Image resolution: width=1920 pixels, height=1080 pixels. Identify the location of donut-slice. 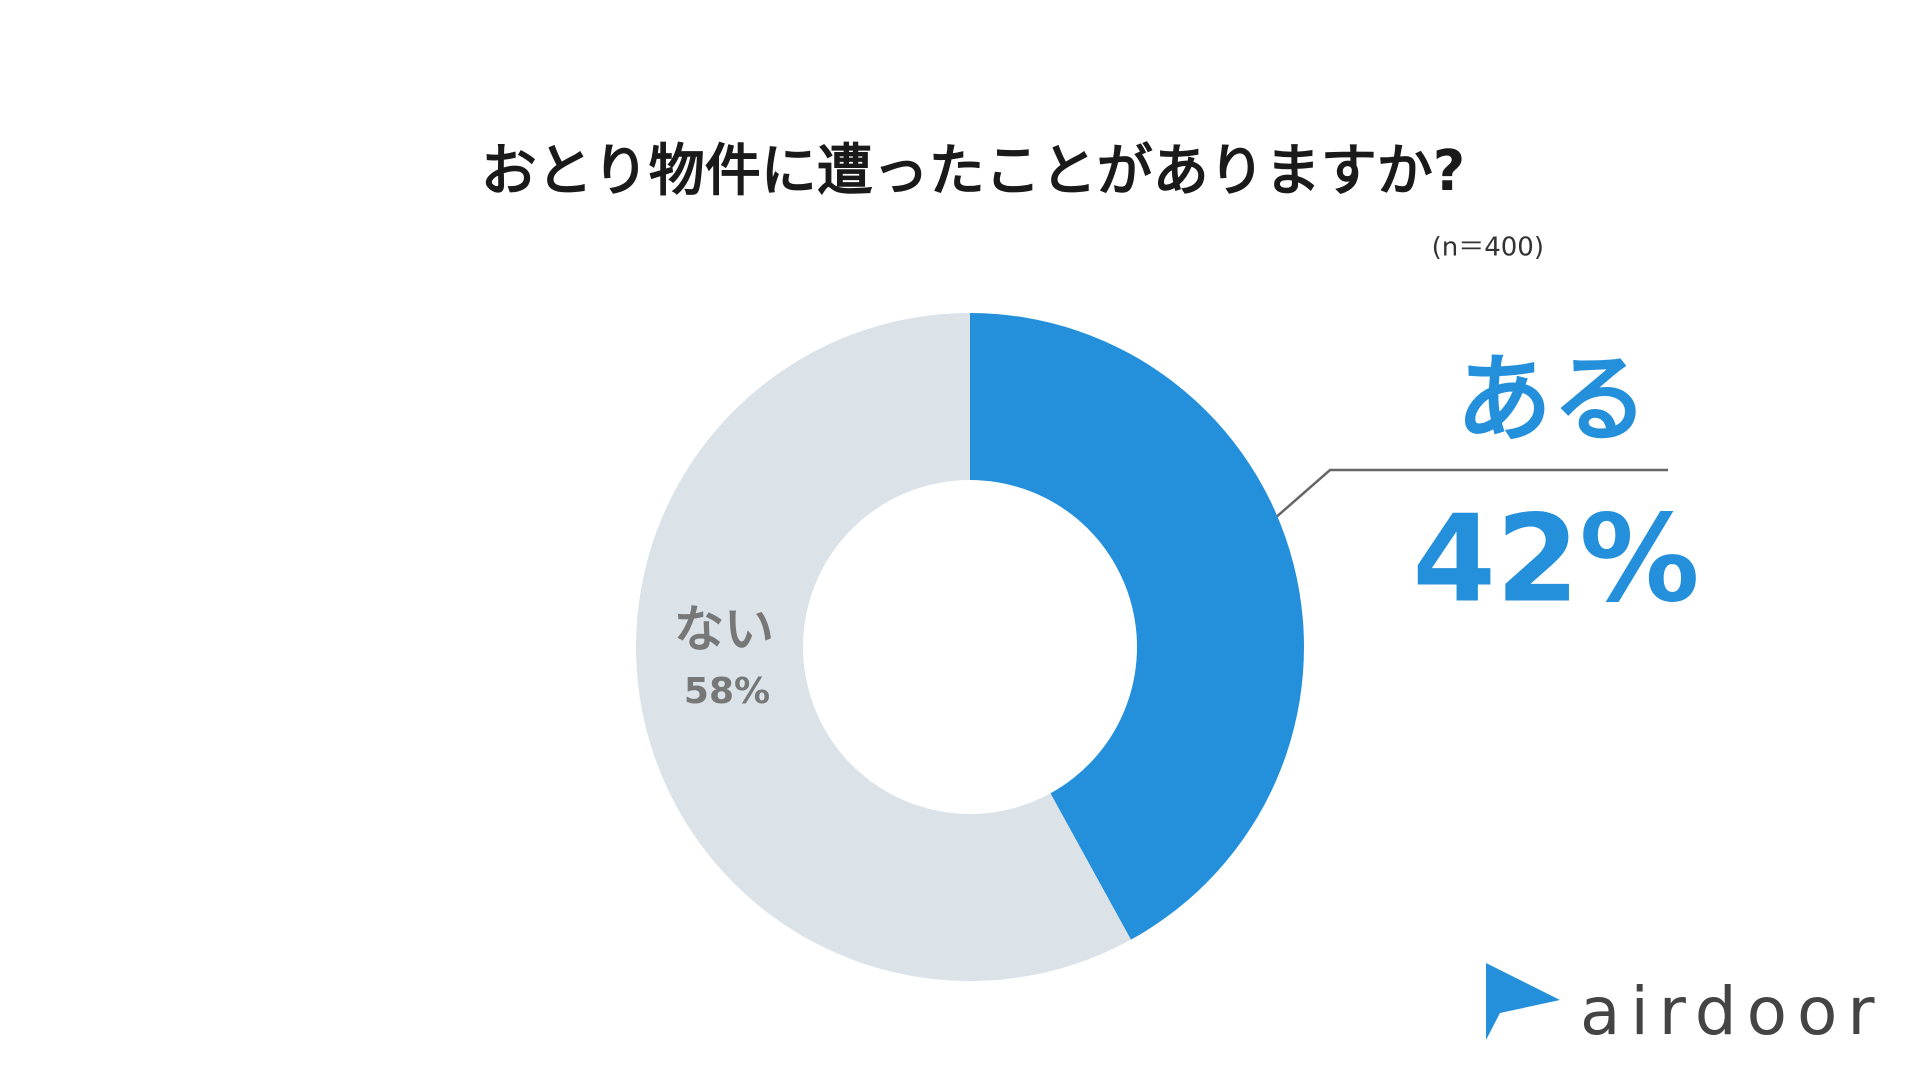
(1137, 626).